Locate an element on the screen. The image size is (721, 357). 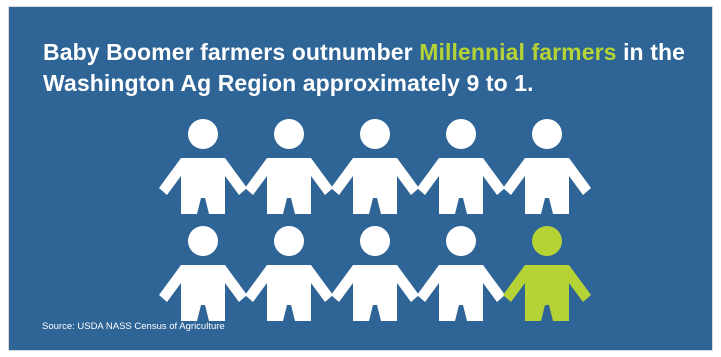
source-citation: Source: USDA NASS Census of Agriculture is located at coordinates (133, 326).